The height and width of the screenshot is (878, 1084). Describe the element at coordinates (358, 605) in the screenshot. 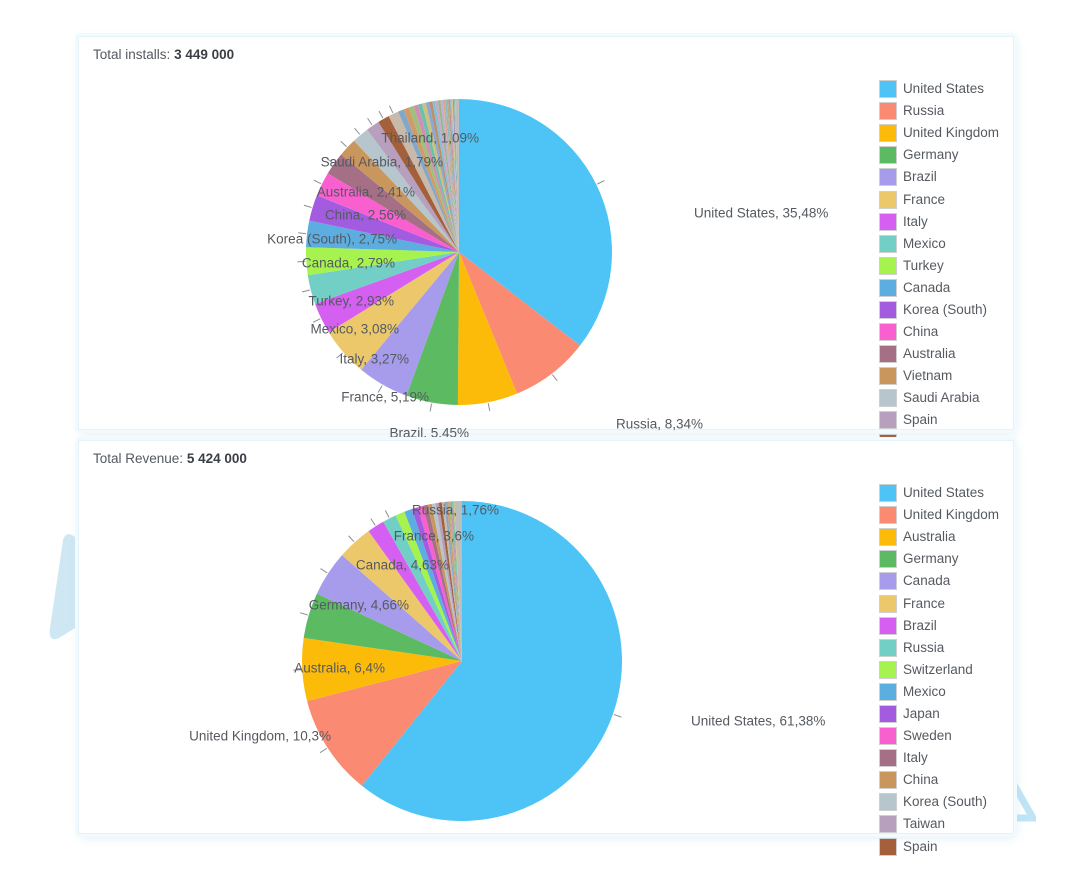

I see `pie-label-rev-germany: Germany, 4,66%` at that location.